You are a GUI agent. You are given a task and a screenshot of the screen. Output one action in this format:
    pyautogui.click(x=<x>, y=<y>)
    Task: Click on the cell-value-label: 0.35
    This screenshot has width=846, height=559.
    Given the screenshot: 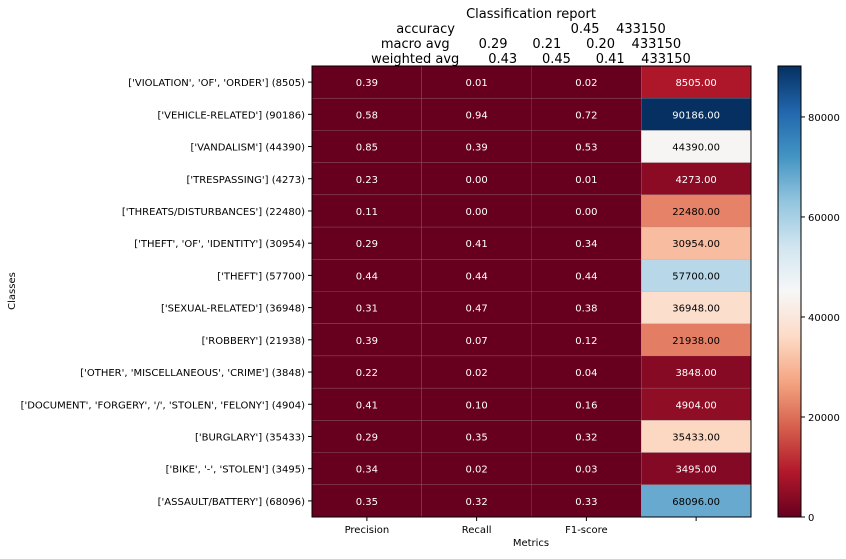 What is the action you would take?
    pyautogui.click(x=367, y=502)
    